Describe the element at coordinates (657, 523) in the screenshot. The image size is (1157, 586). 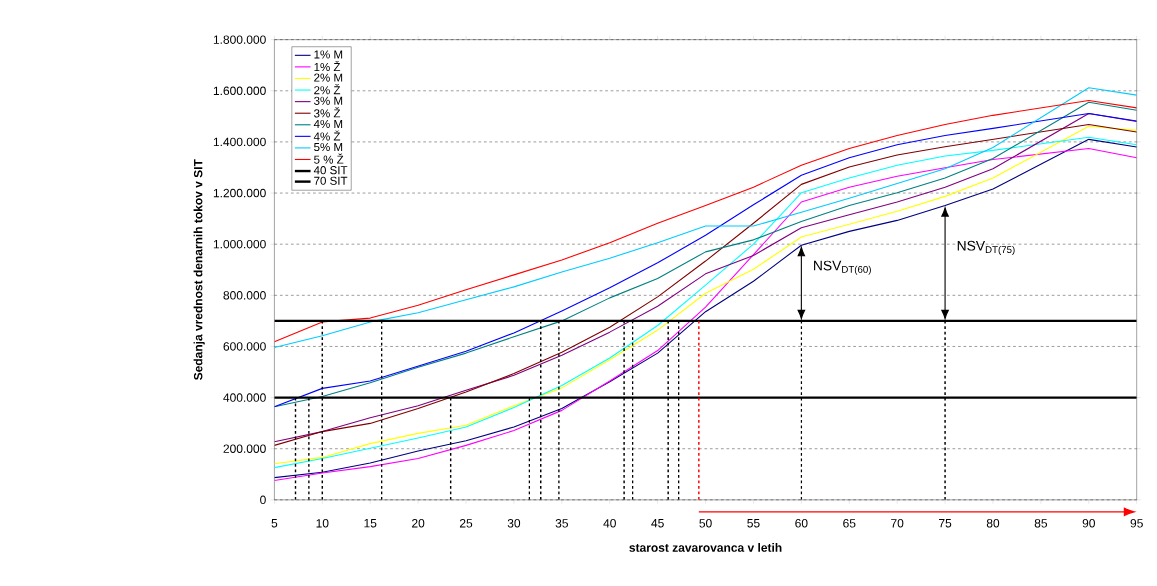
I see `x-tick-label: 45` at that location.